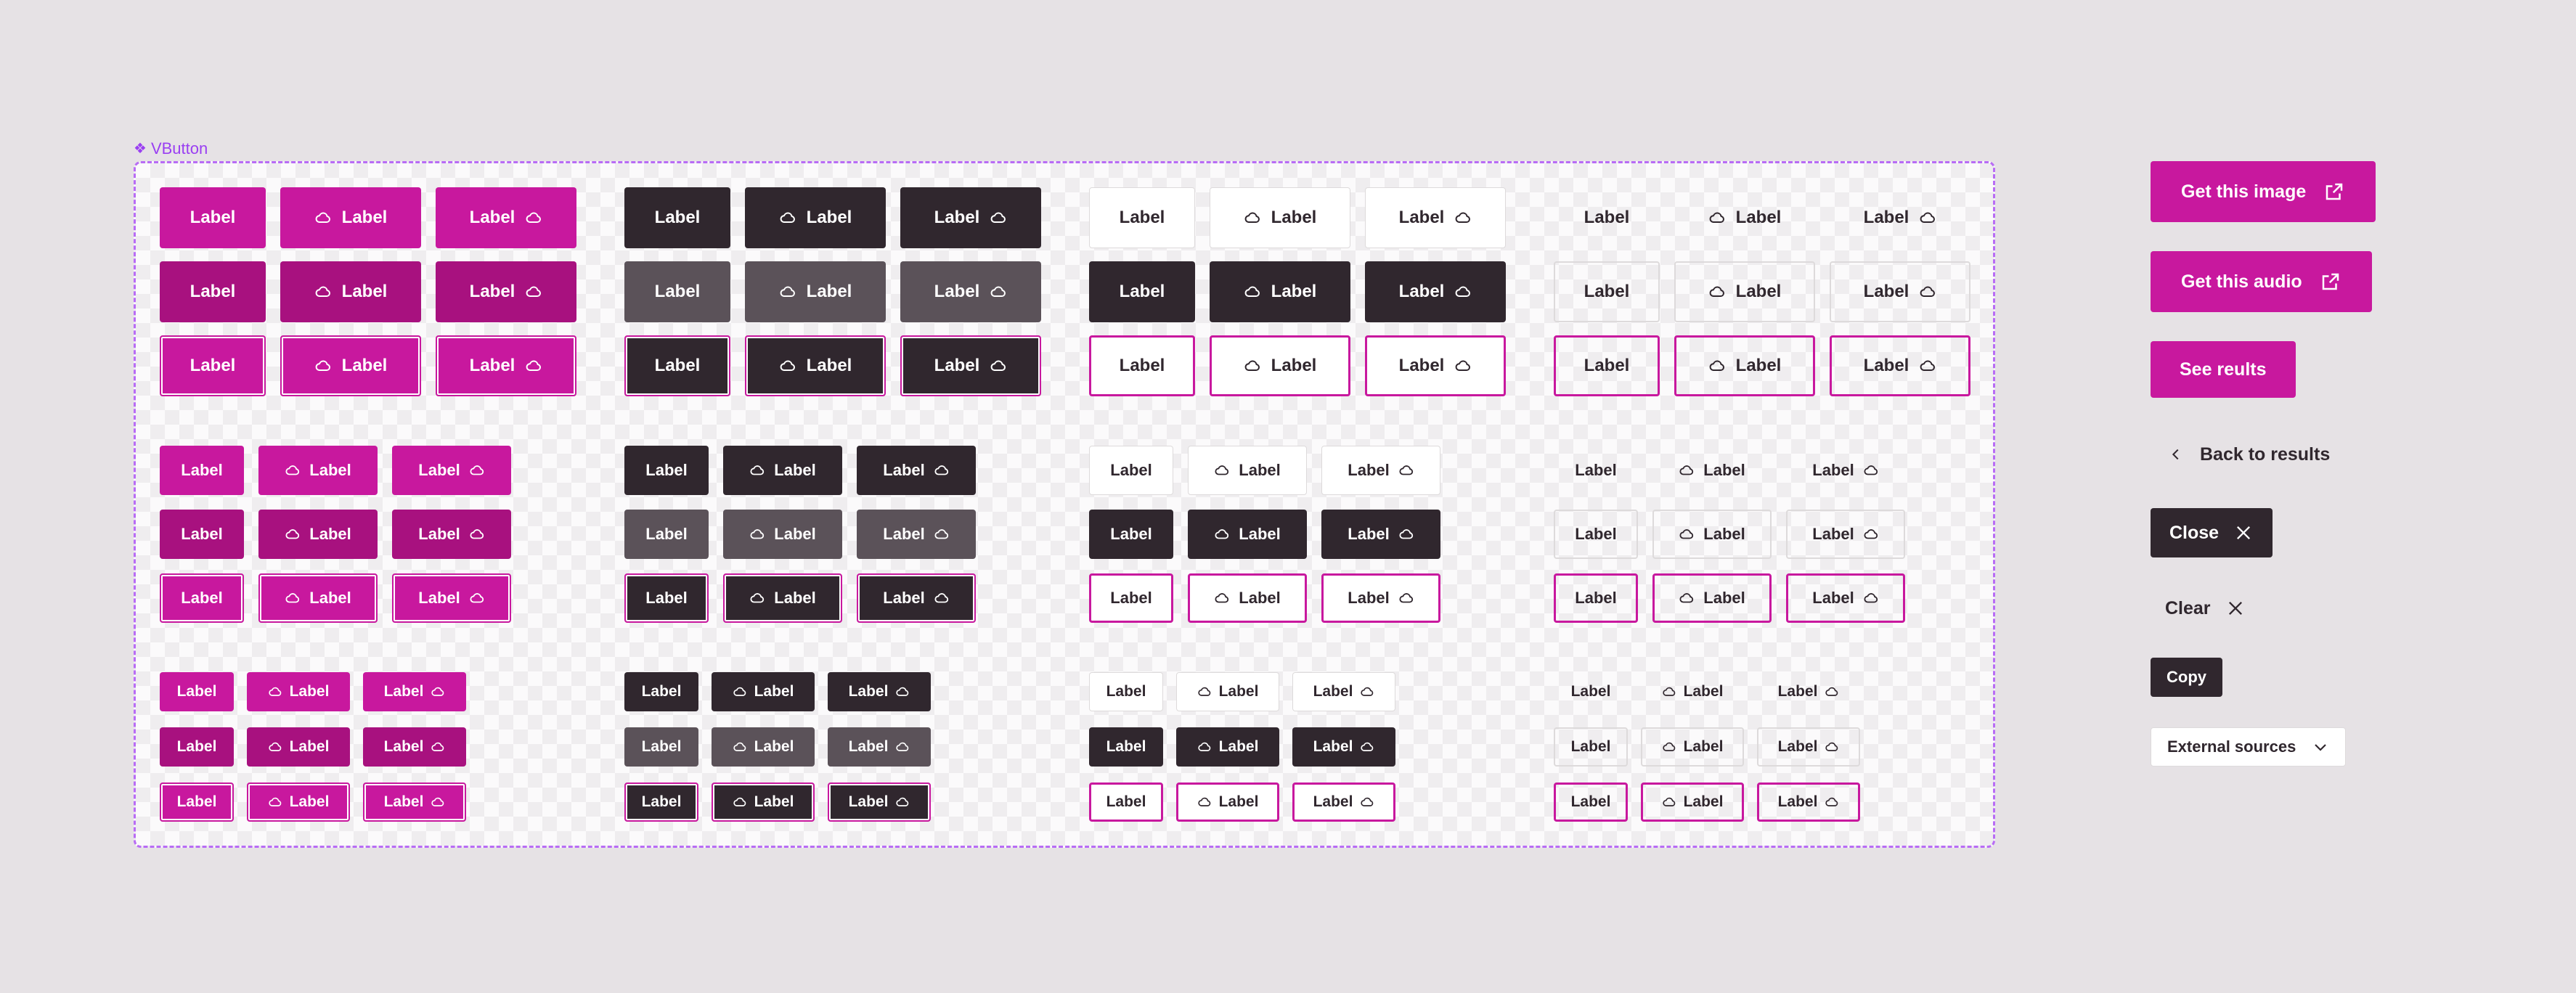 Image resolution: width=2576 pixels, height=993 pixels. What do you see at coordinates (2249, 747) in the screenshot?
I see `external-sources-dropdown: External sources` at bounding box center [2249, 747].